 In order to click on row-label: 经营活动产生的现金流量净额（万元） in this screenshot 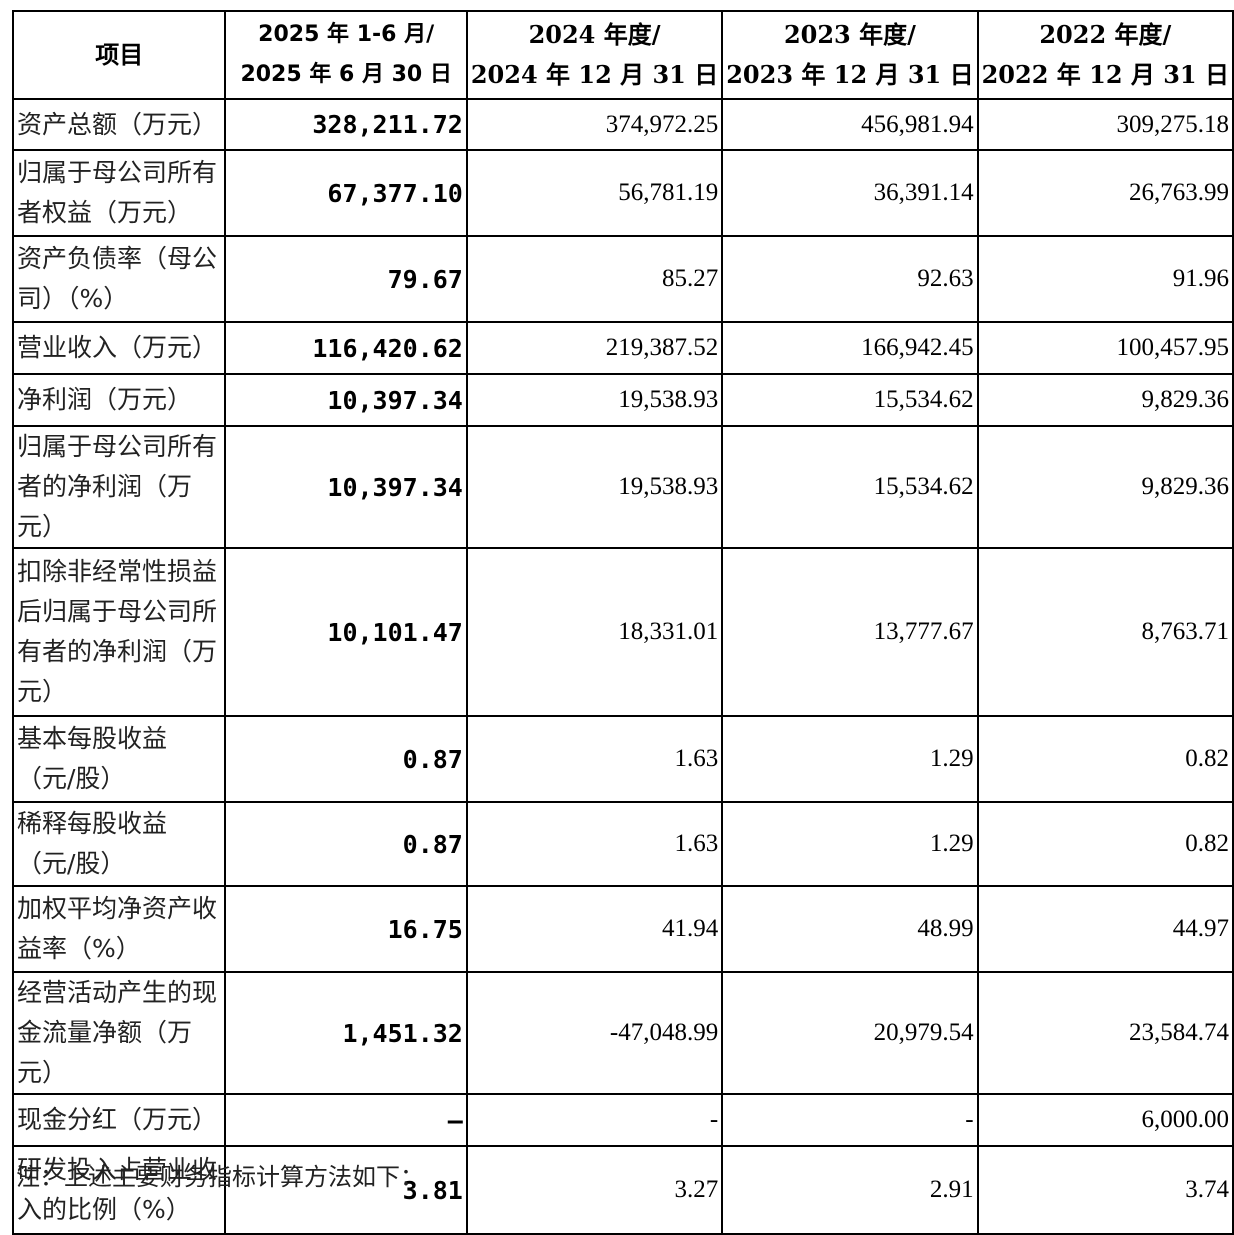, I will do `click(119, 1033)`.